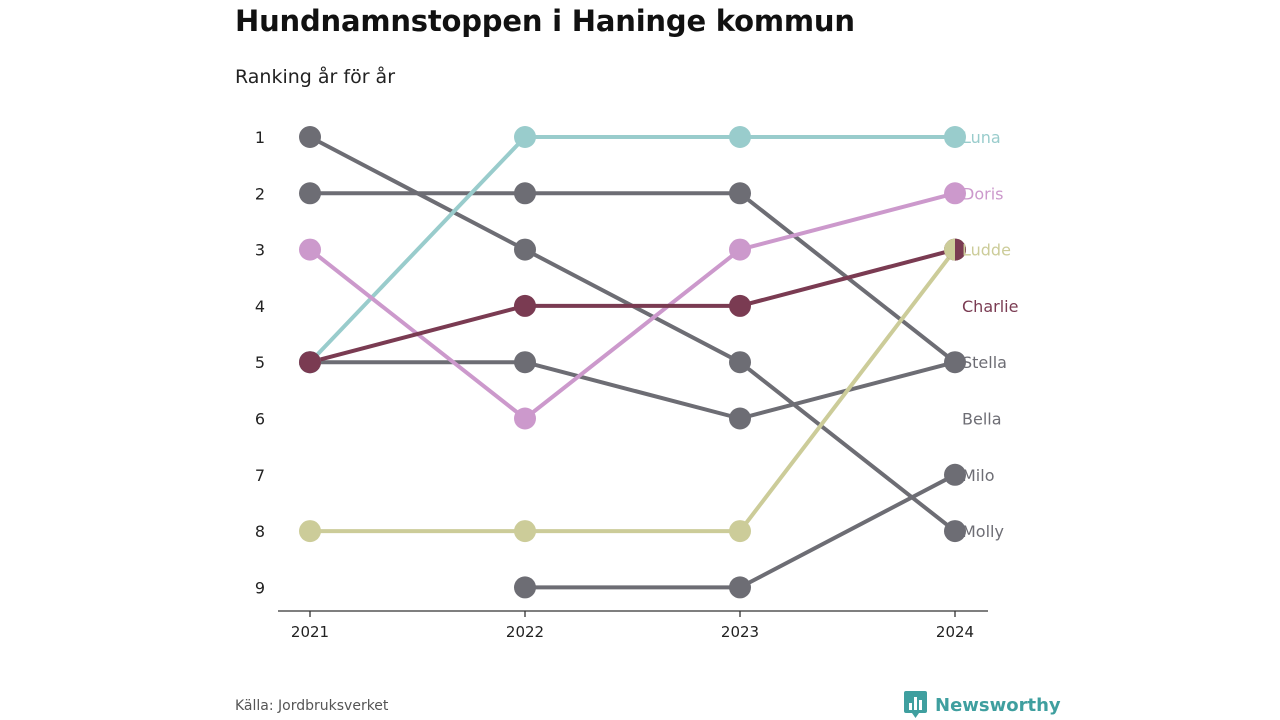  I want to click on bar-chart-speech-icon, so click(915, 704).